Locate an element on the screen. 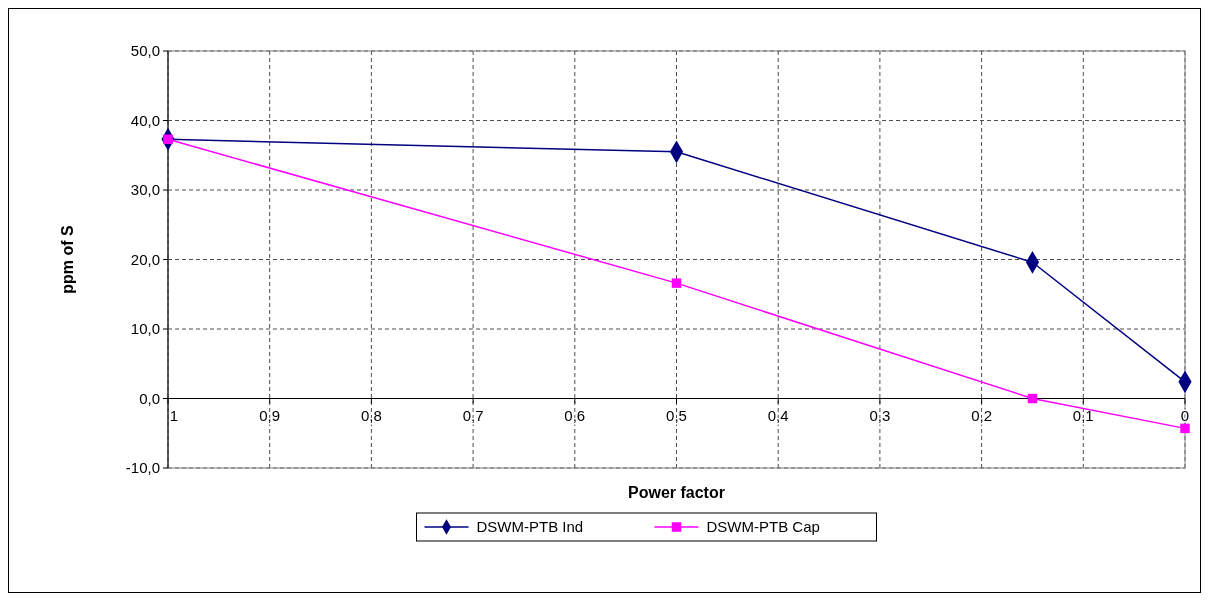  y-tick-label: 20,0 is located at coordinates (145, 259).